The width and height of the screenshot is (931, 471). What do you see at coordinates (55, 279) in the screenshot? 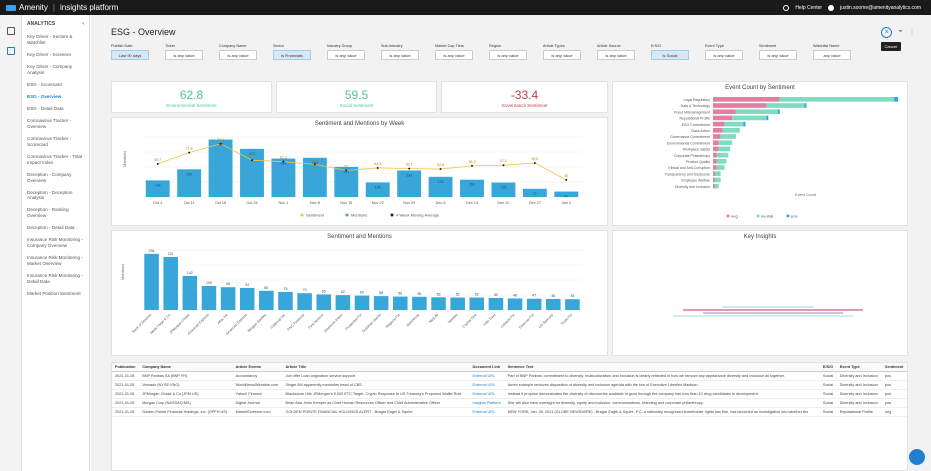
I see `sidebar-item: Insurance Risk Monitoring - Detail Data` at bounding box center [55, 279].